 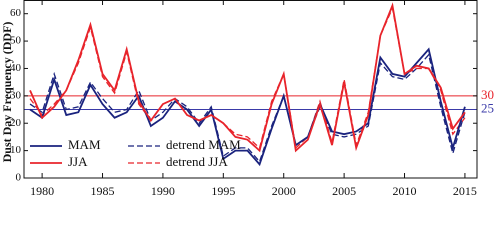 What do you see at coordinates (223, 191) in the screenshot?
I see `x-tick-label: 1995` at bounding box center [223, 191].